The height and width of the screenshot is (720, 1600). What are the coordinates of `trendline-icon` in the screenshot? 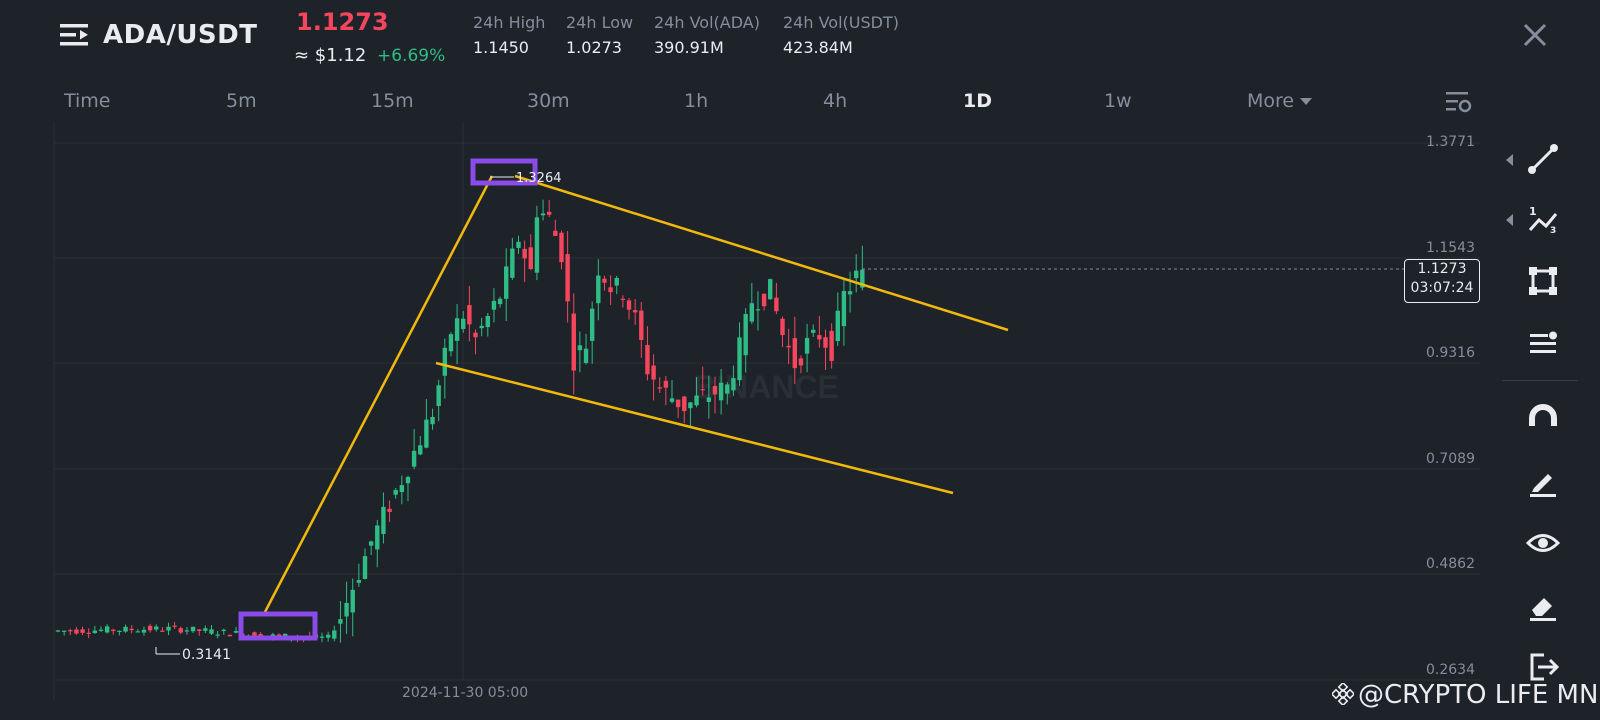 It's located at (1543, 159).